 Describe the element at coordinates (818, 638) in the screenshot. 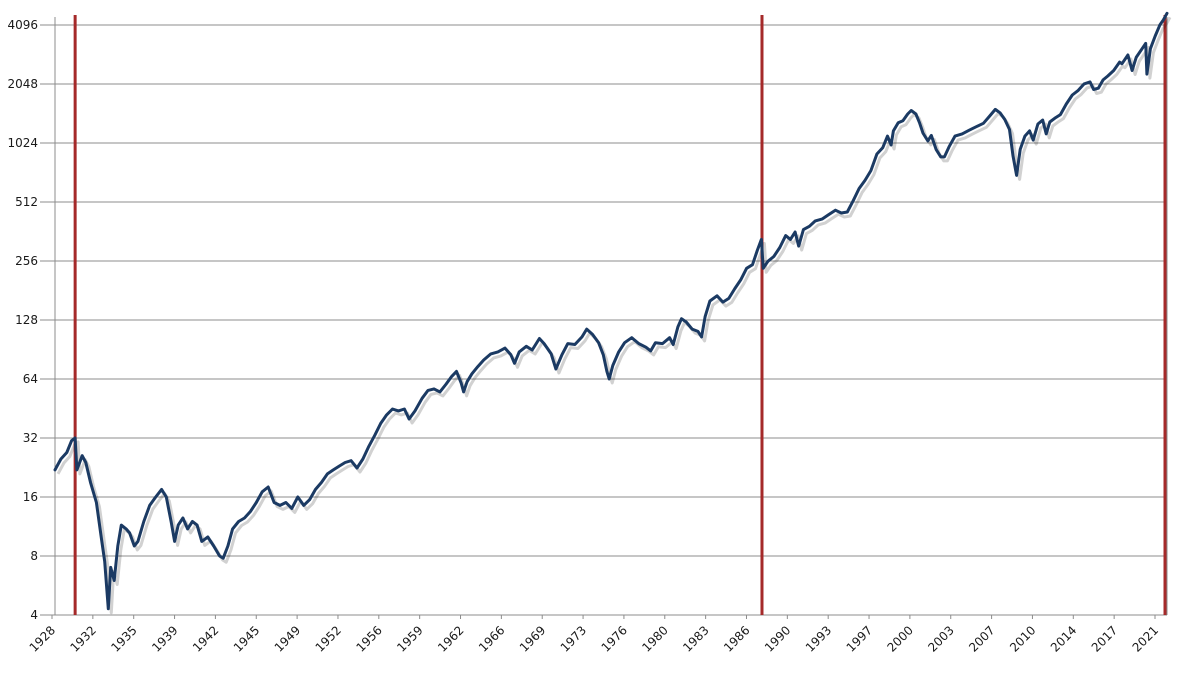

I see `x-tick-label: 1993` at that location.